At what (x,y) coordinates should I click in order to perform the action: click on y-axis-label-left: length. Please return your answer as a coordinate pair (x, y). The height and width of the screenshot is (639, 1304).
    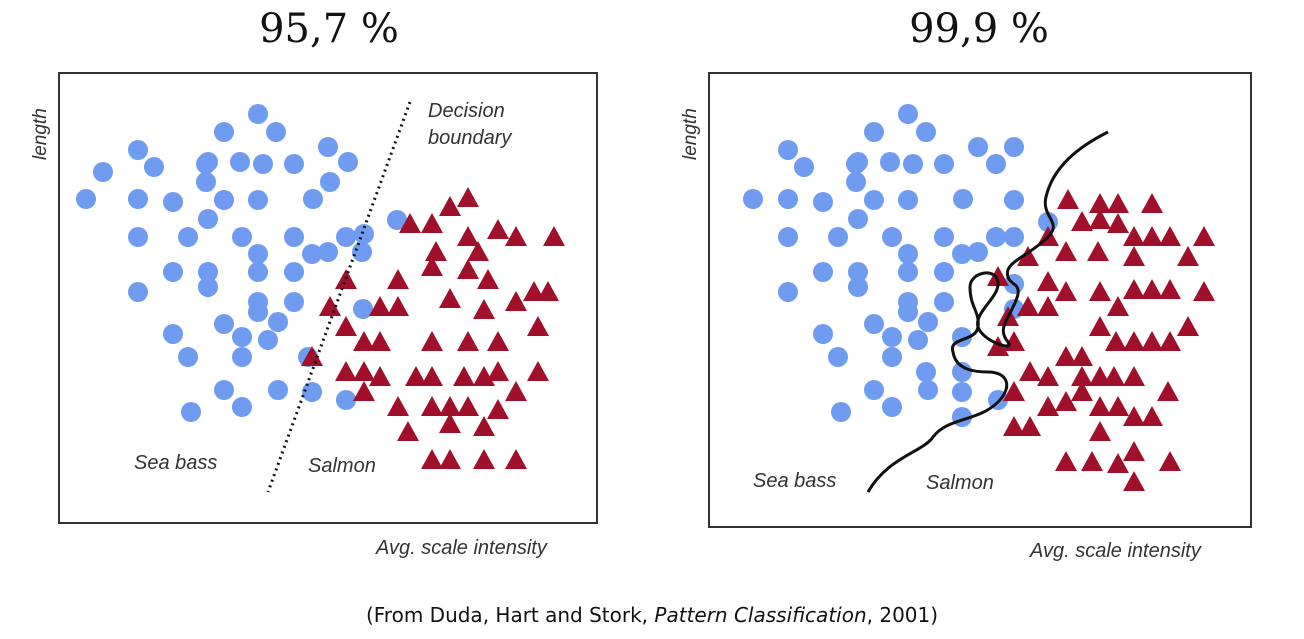
    Looking at the image, I should click on (40, 134).